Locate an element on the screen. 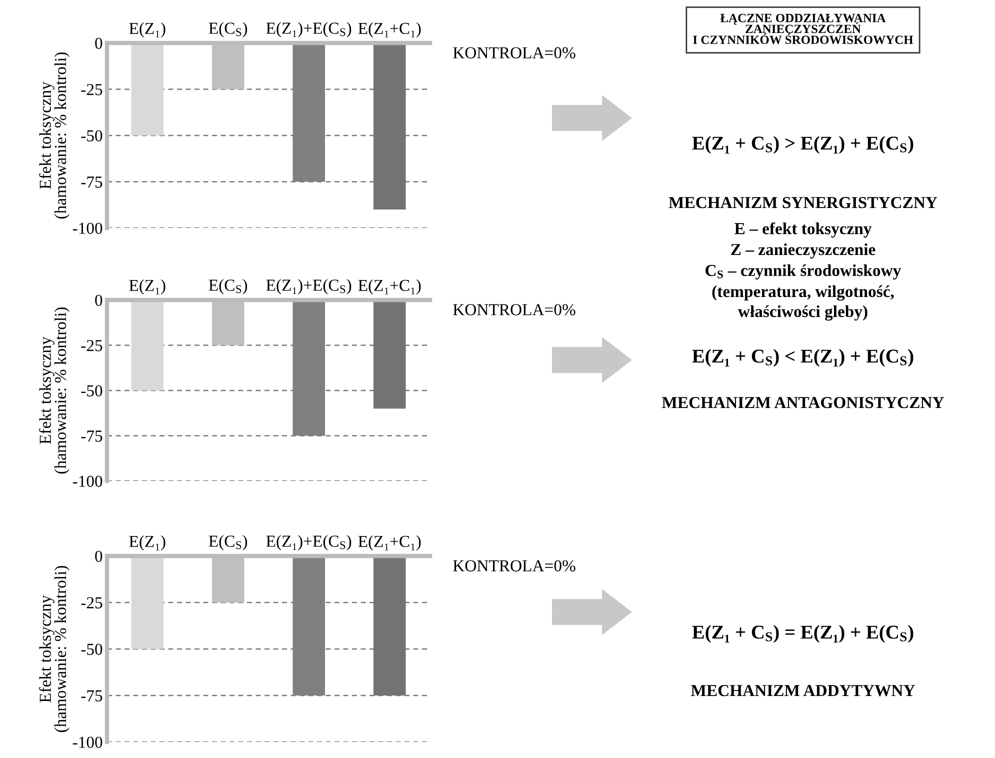 This screenshot has height=758, width=995. text: MECHANIZM SYNERGISTYCZNY is located at coordinates (803, 202).